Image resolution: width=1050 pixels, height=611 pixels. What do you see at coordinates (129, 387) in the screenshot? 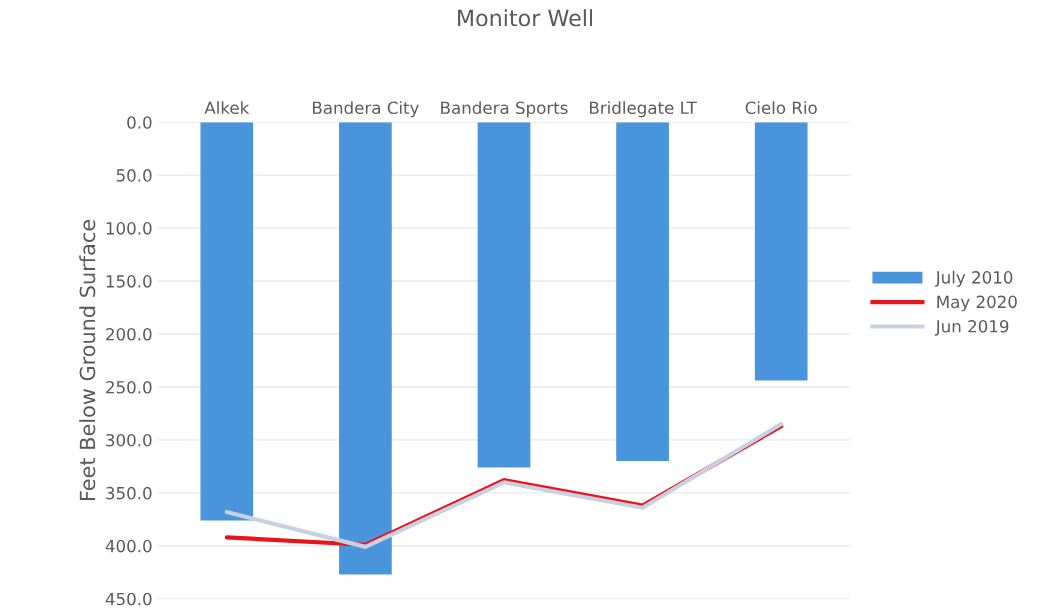
I see `y-tick-label: 250.0` at bounding box center [129, 387].